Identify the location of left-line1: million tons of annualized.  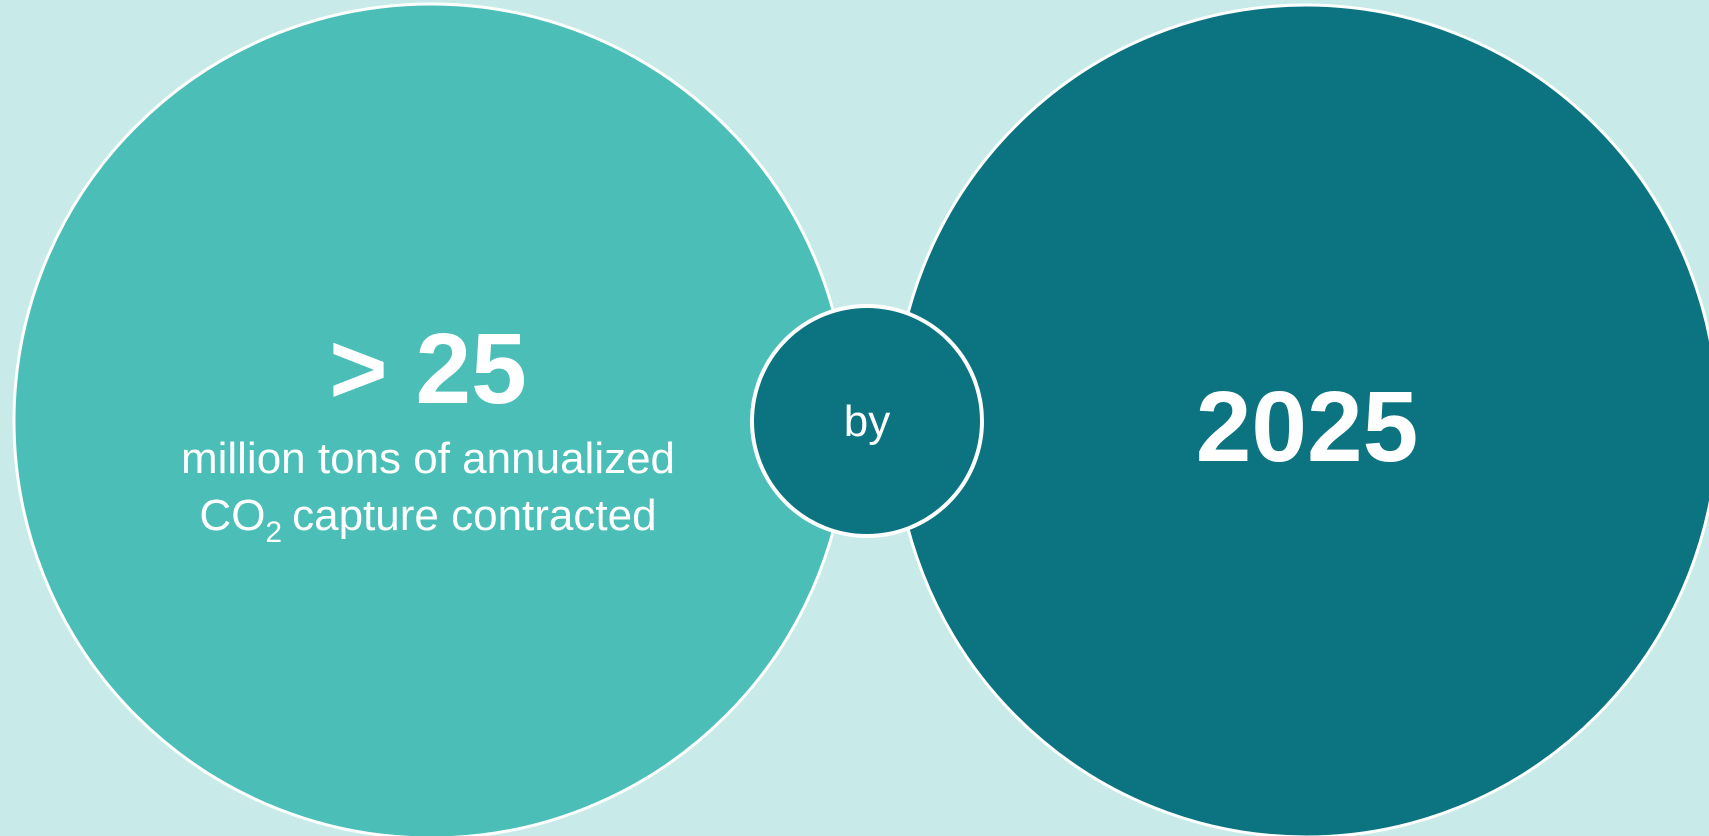
(428, 458).